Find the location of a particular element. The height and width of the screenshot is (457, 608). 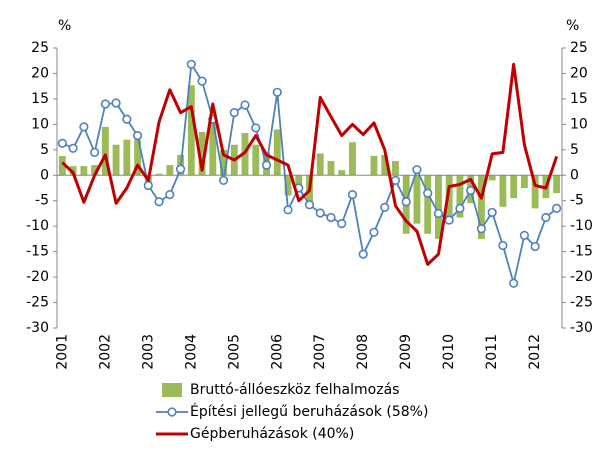

x-tick-label: 2003 is located at coordinates (148, 352).